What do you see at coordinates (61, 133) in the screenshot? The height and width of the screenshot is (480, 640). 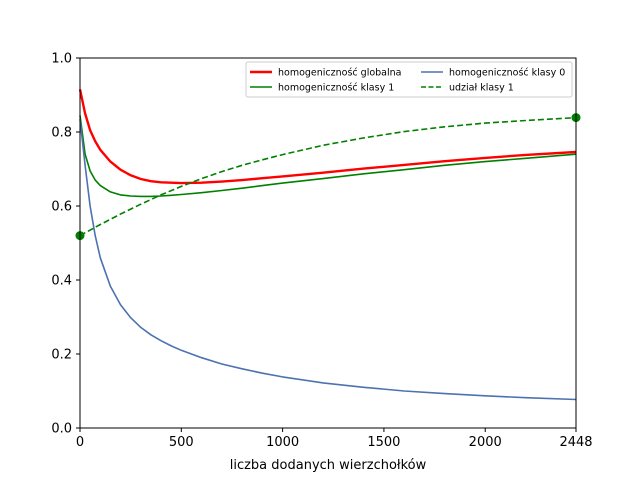 I see `y-tick-label: 0.8` at bounding box center [61, 133].